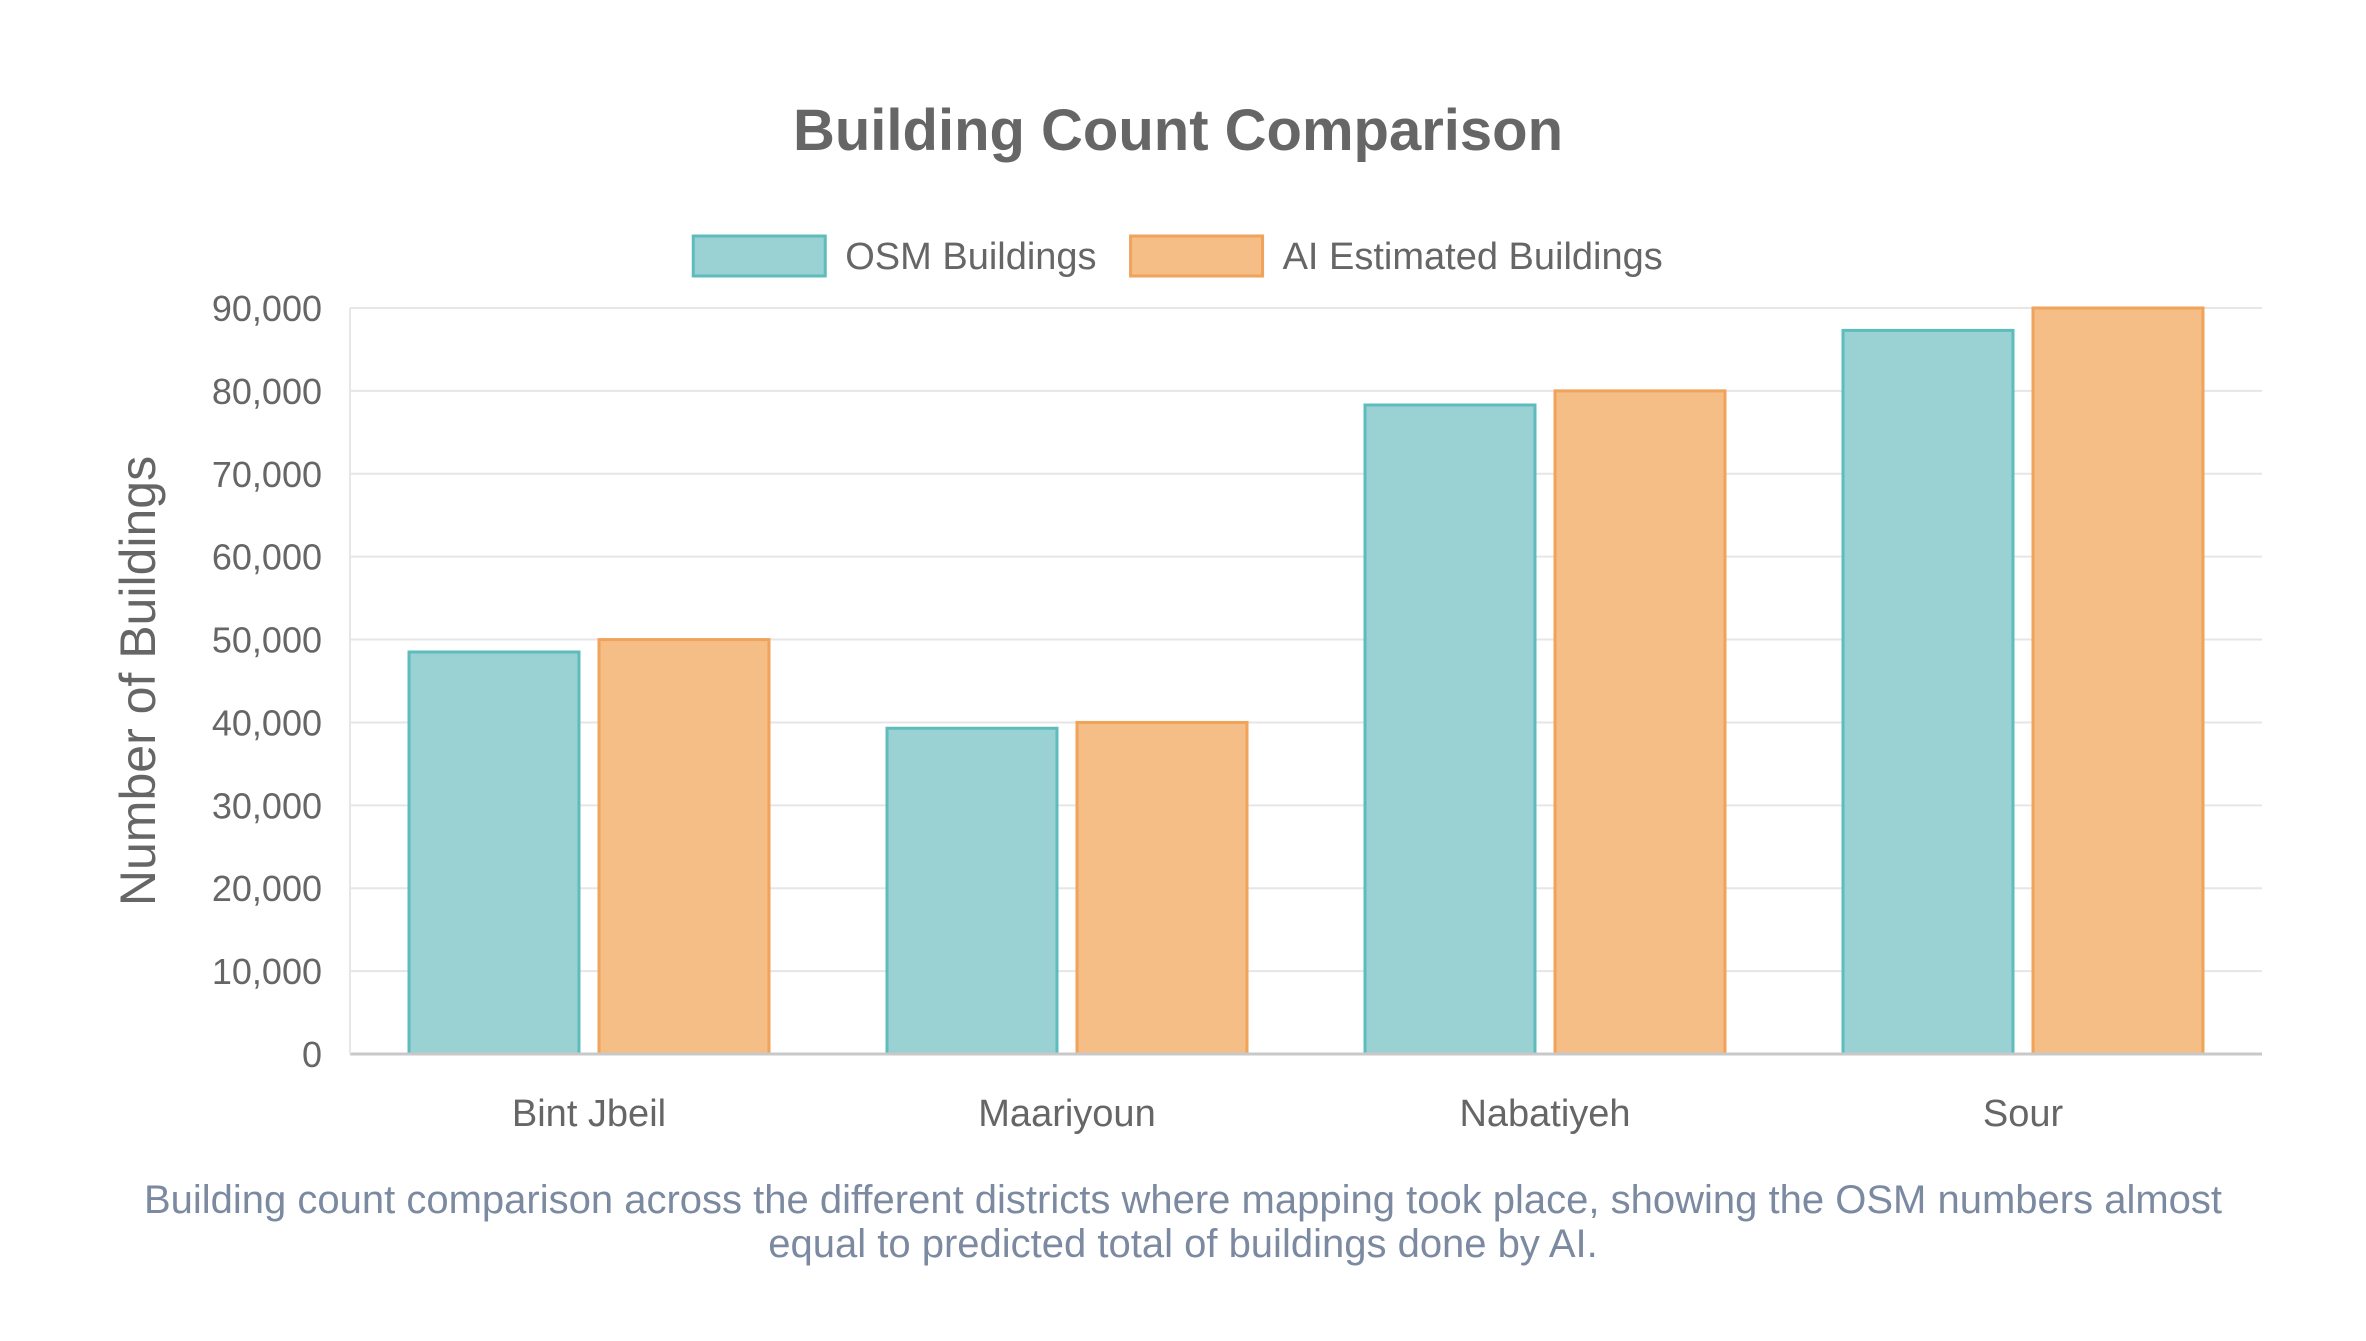 The width and height of the screenshot is (2366, 1341). What do you see at coordinates (1066, 1114) in the screenshot?
I see `x-category-label: Maariyoun` at bounding box center [1066, 1114].